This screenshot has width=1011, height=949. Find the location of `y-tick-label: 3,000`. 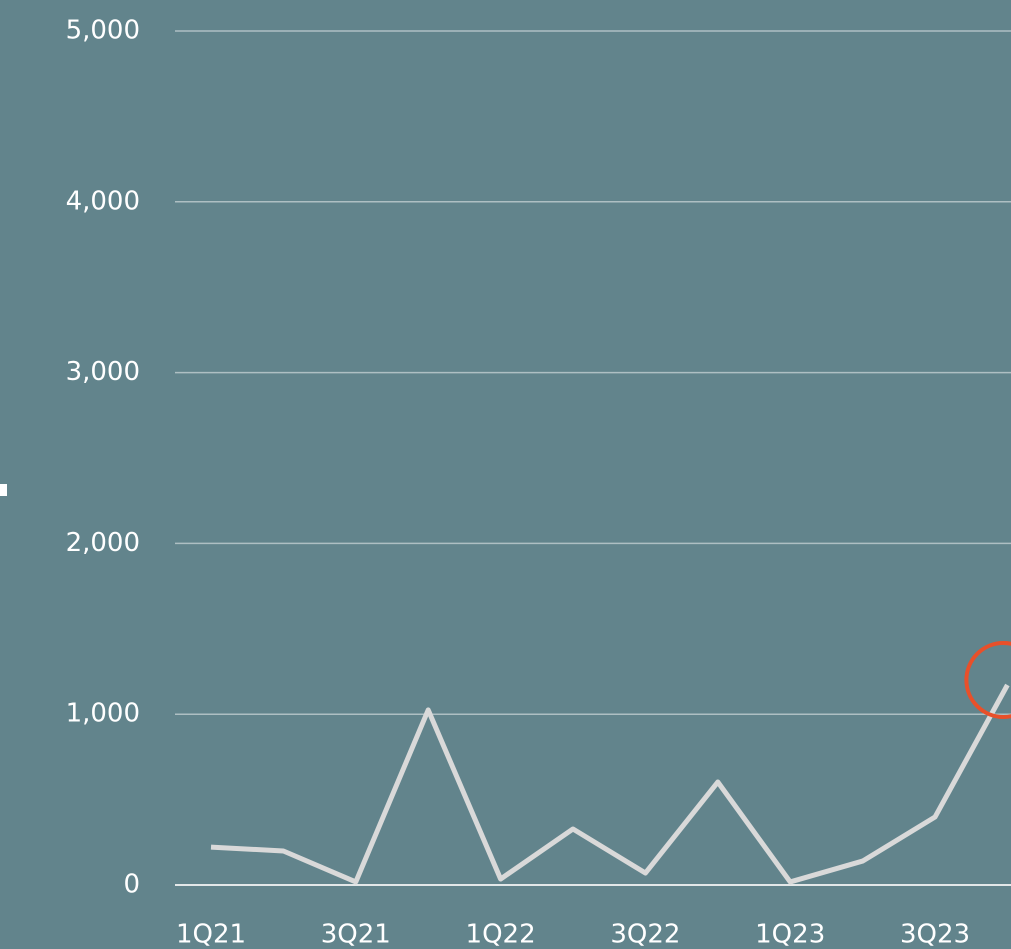

y-tick-label: 3,000 is located at coordinates (103, 372).